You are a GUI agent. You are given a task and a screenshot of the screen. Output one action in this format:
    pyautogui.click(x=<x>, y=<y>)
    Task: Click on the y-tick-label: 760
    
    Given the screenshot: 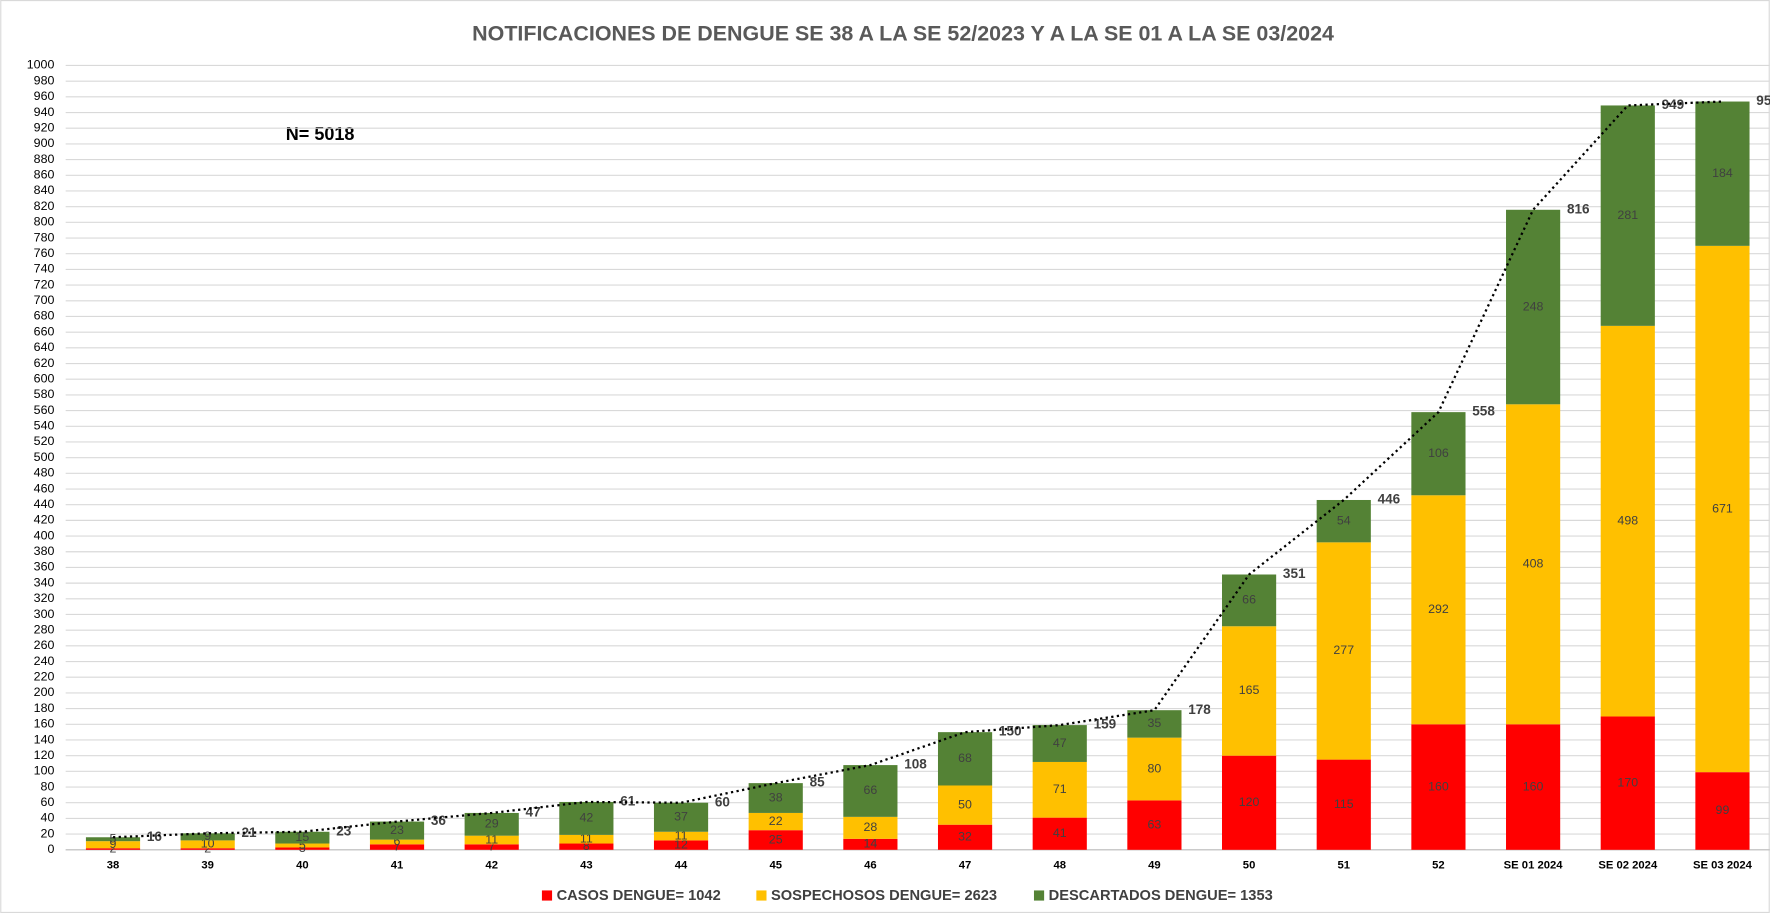 What is the action you would take?
    pyautogui.click(x=44, y=253)
    